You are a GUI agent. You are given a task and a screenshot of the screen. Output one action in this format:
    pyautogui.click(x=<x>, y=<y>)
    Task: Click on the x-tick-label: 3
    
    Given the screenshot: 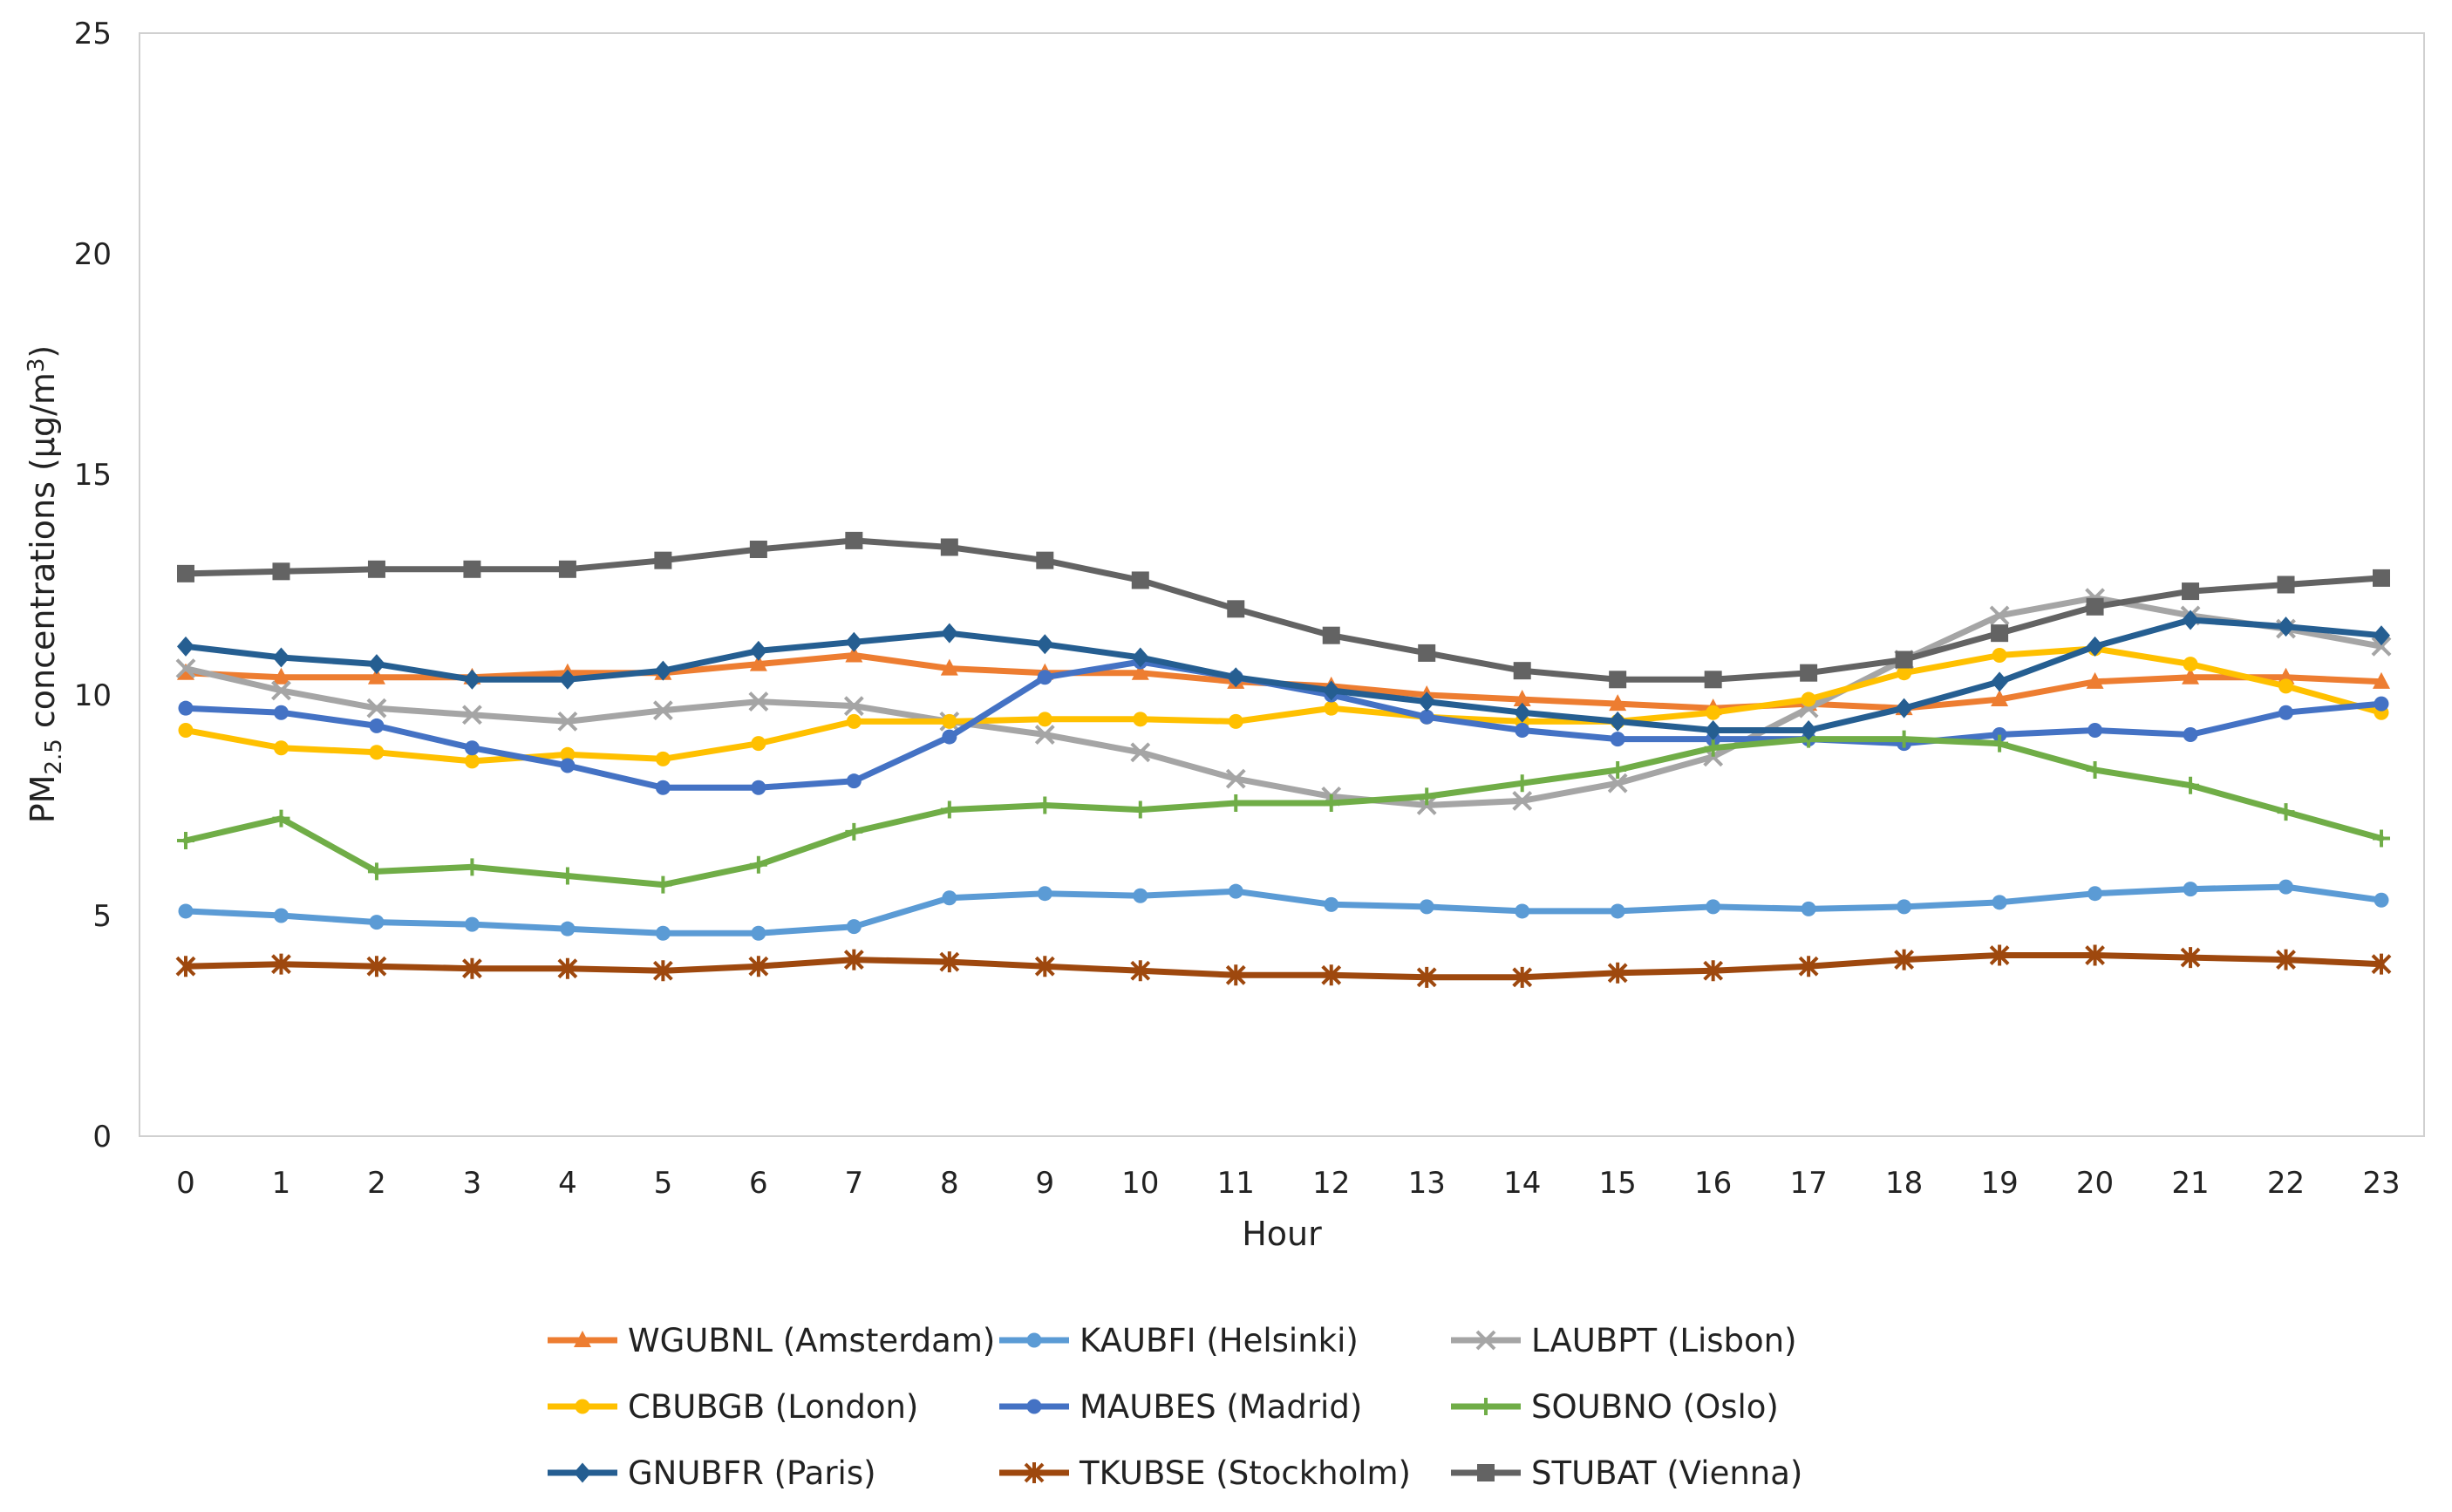 What is the action you would take?
    pyautogui.click(x=473, y=1183)
    